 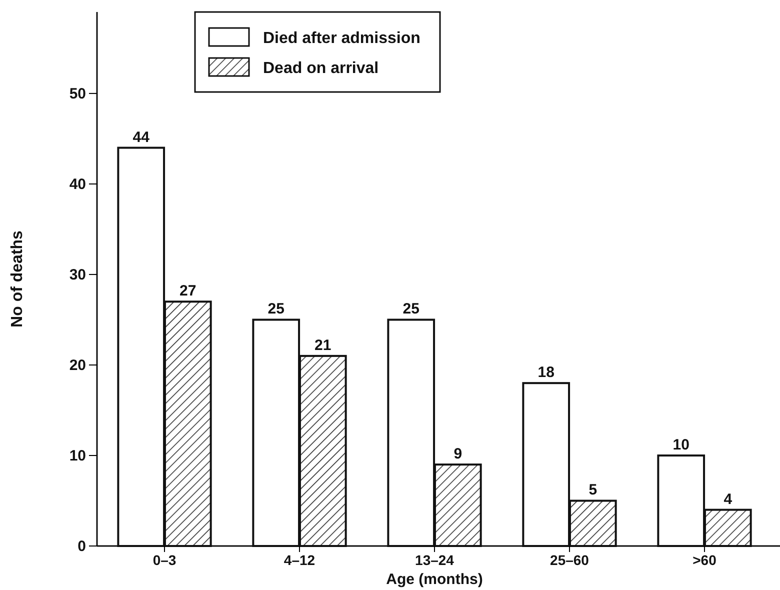 I want to click on x-tick-label: 13–24, so click(x=434, y=560).